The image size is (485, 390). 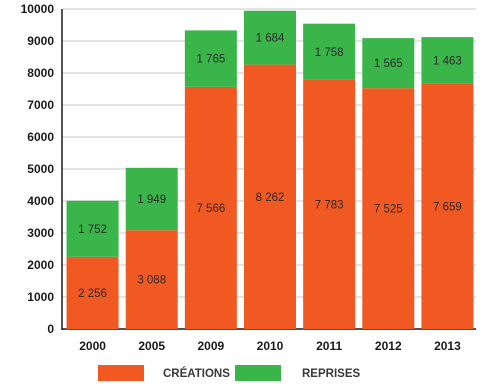 What do you see at coordinates (329, 346) in the screenshot?
I see `x-tick-label: 2011` at bounding box center [329, 346].